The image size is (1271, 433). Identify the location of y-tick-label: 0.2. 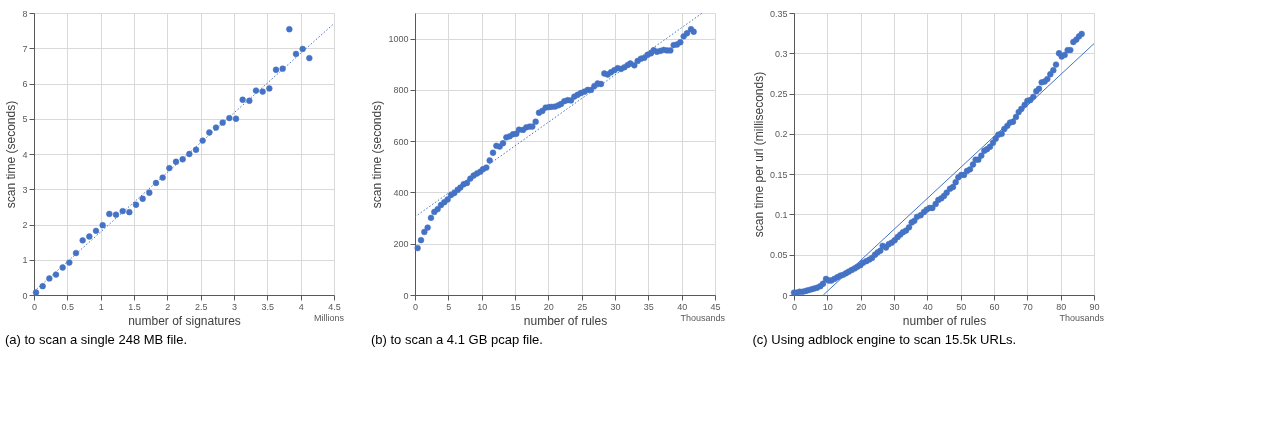
(781, 134).